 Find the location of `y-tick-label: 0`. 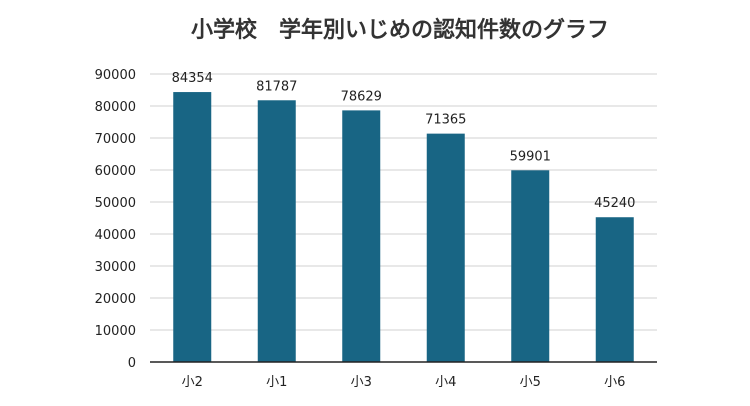

y-tick-label: 0 is located at coordinates (132, 363).